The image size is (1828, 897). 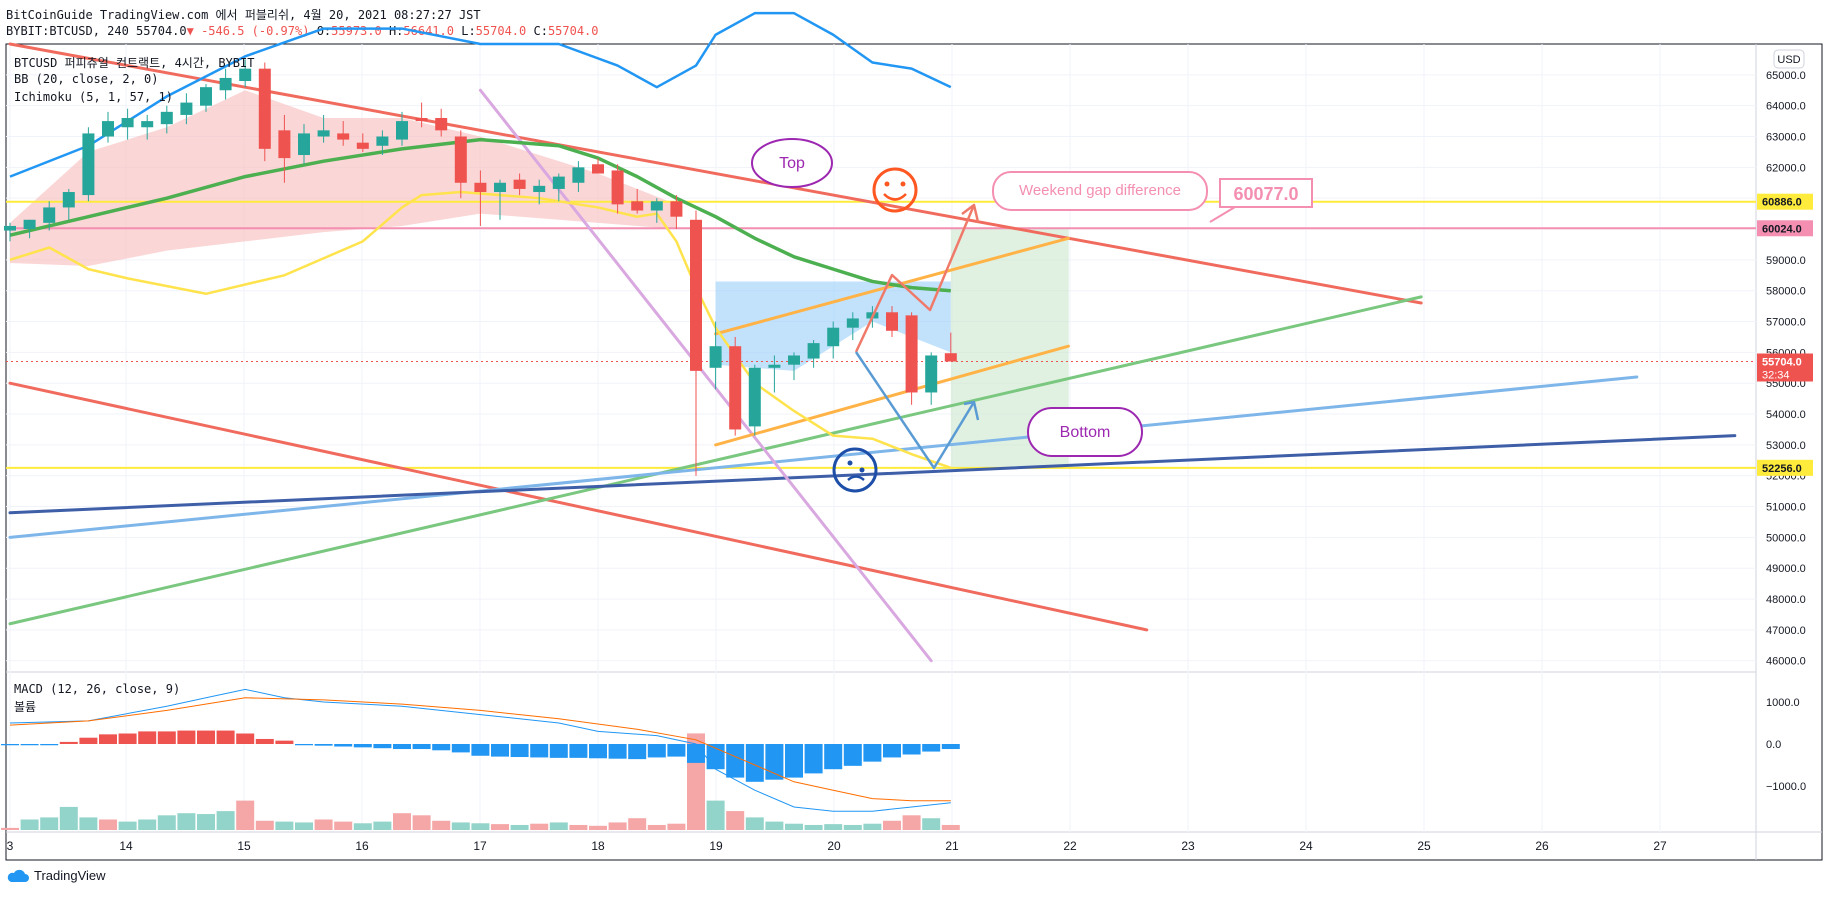 I want to click on high-value: 56641.0, so click(x=428, y=31).